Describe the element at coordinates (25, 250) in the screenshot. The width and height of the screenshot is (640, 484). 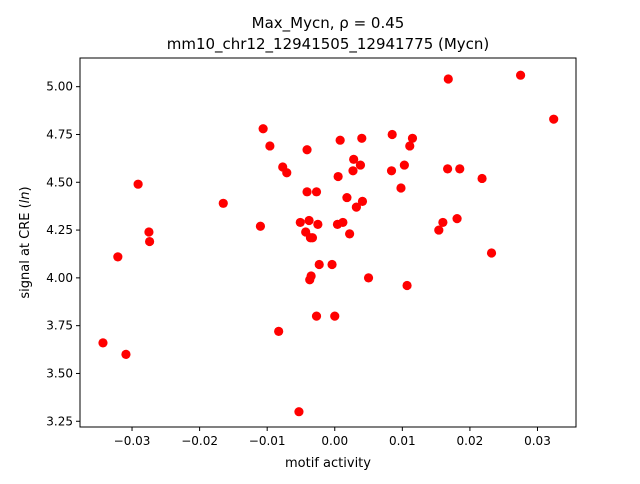
I see `y-axis-label-prefix: signal at CRE (` at that location.